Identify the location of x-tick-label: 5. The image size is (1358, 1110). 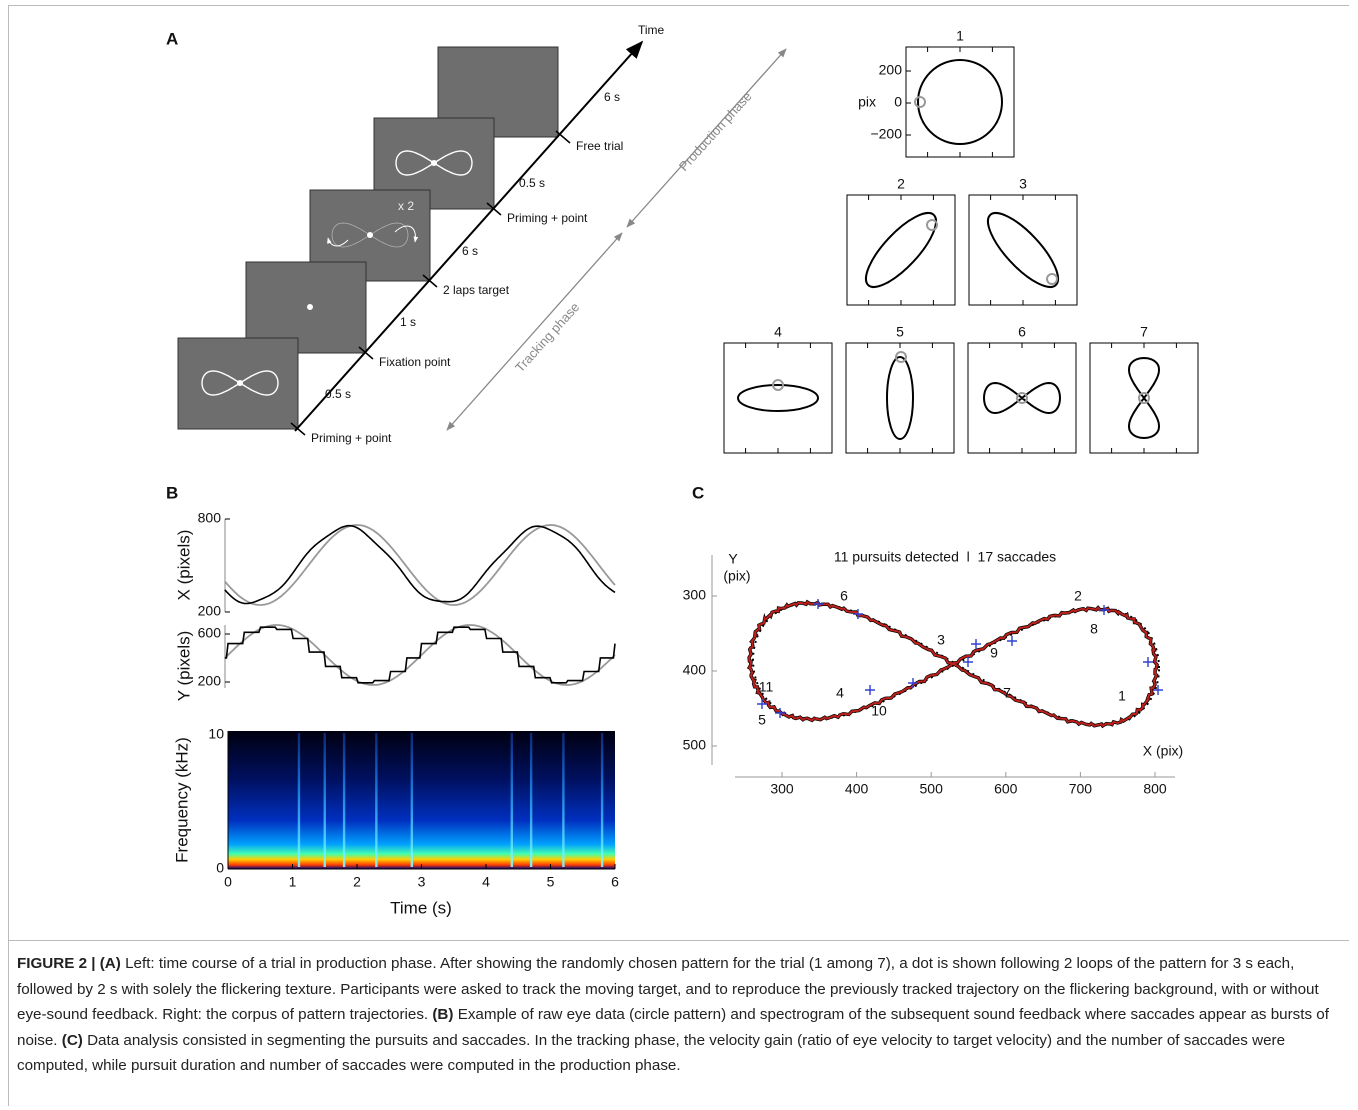
(551, 882).